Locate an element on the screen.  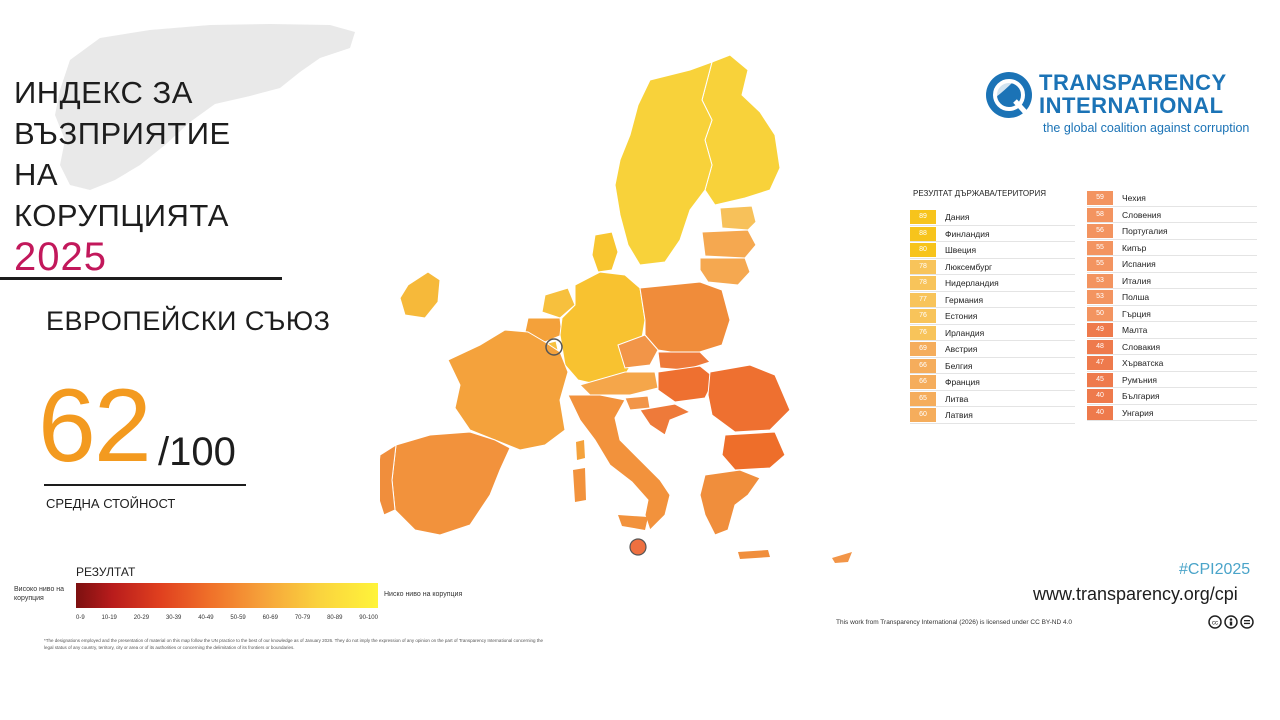
by-icon is located at coordinates (1231, 622).